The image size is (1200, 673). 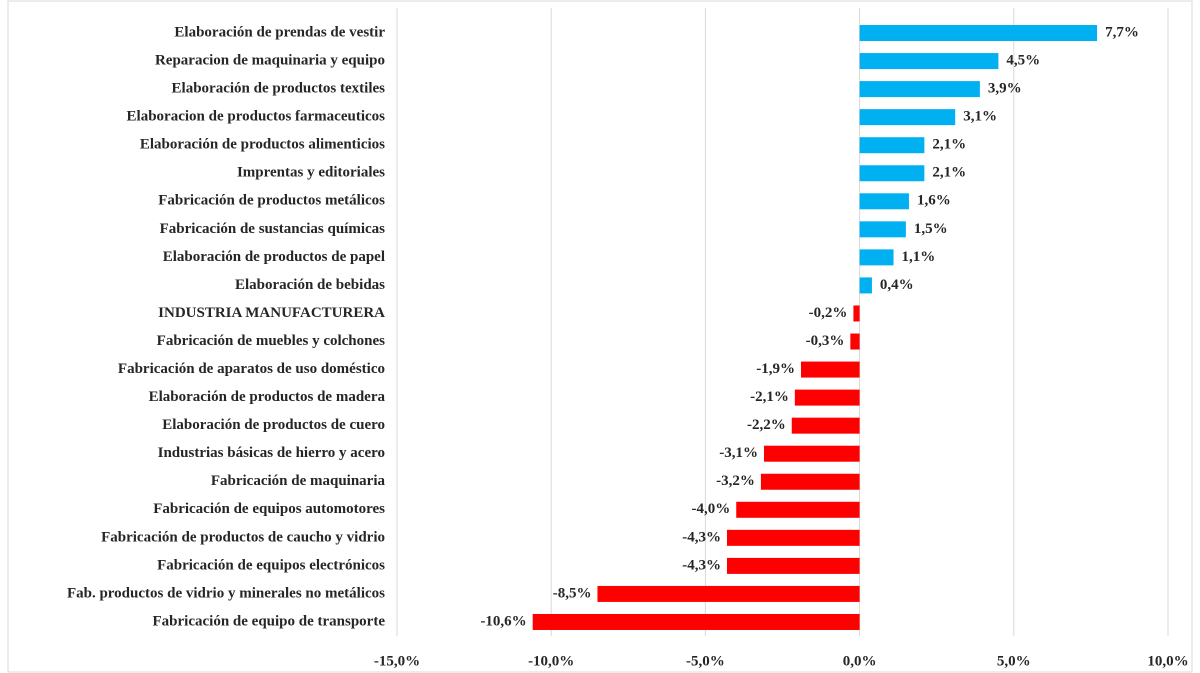 I want to click on y-tick-label: Elaboración de productos de cuero, so click(x=273, y=425).